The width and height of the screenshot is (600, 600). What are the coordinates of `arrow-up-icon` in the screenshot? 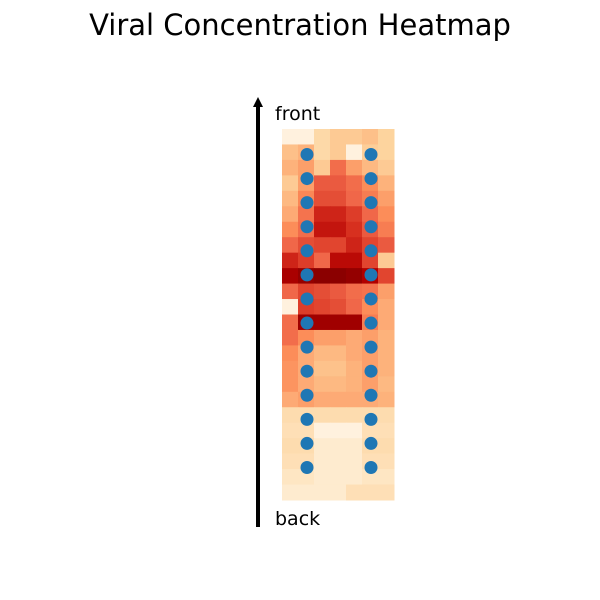 It's located at (258, 102).